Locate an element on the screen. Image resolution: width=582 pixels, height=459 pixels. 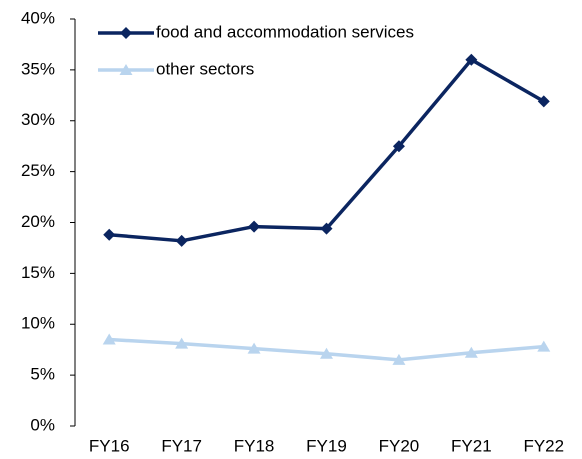
y-tick-label: 30% is located at coordinates (38, 119).